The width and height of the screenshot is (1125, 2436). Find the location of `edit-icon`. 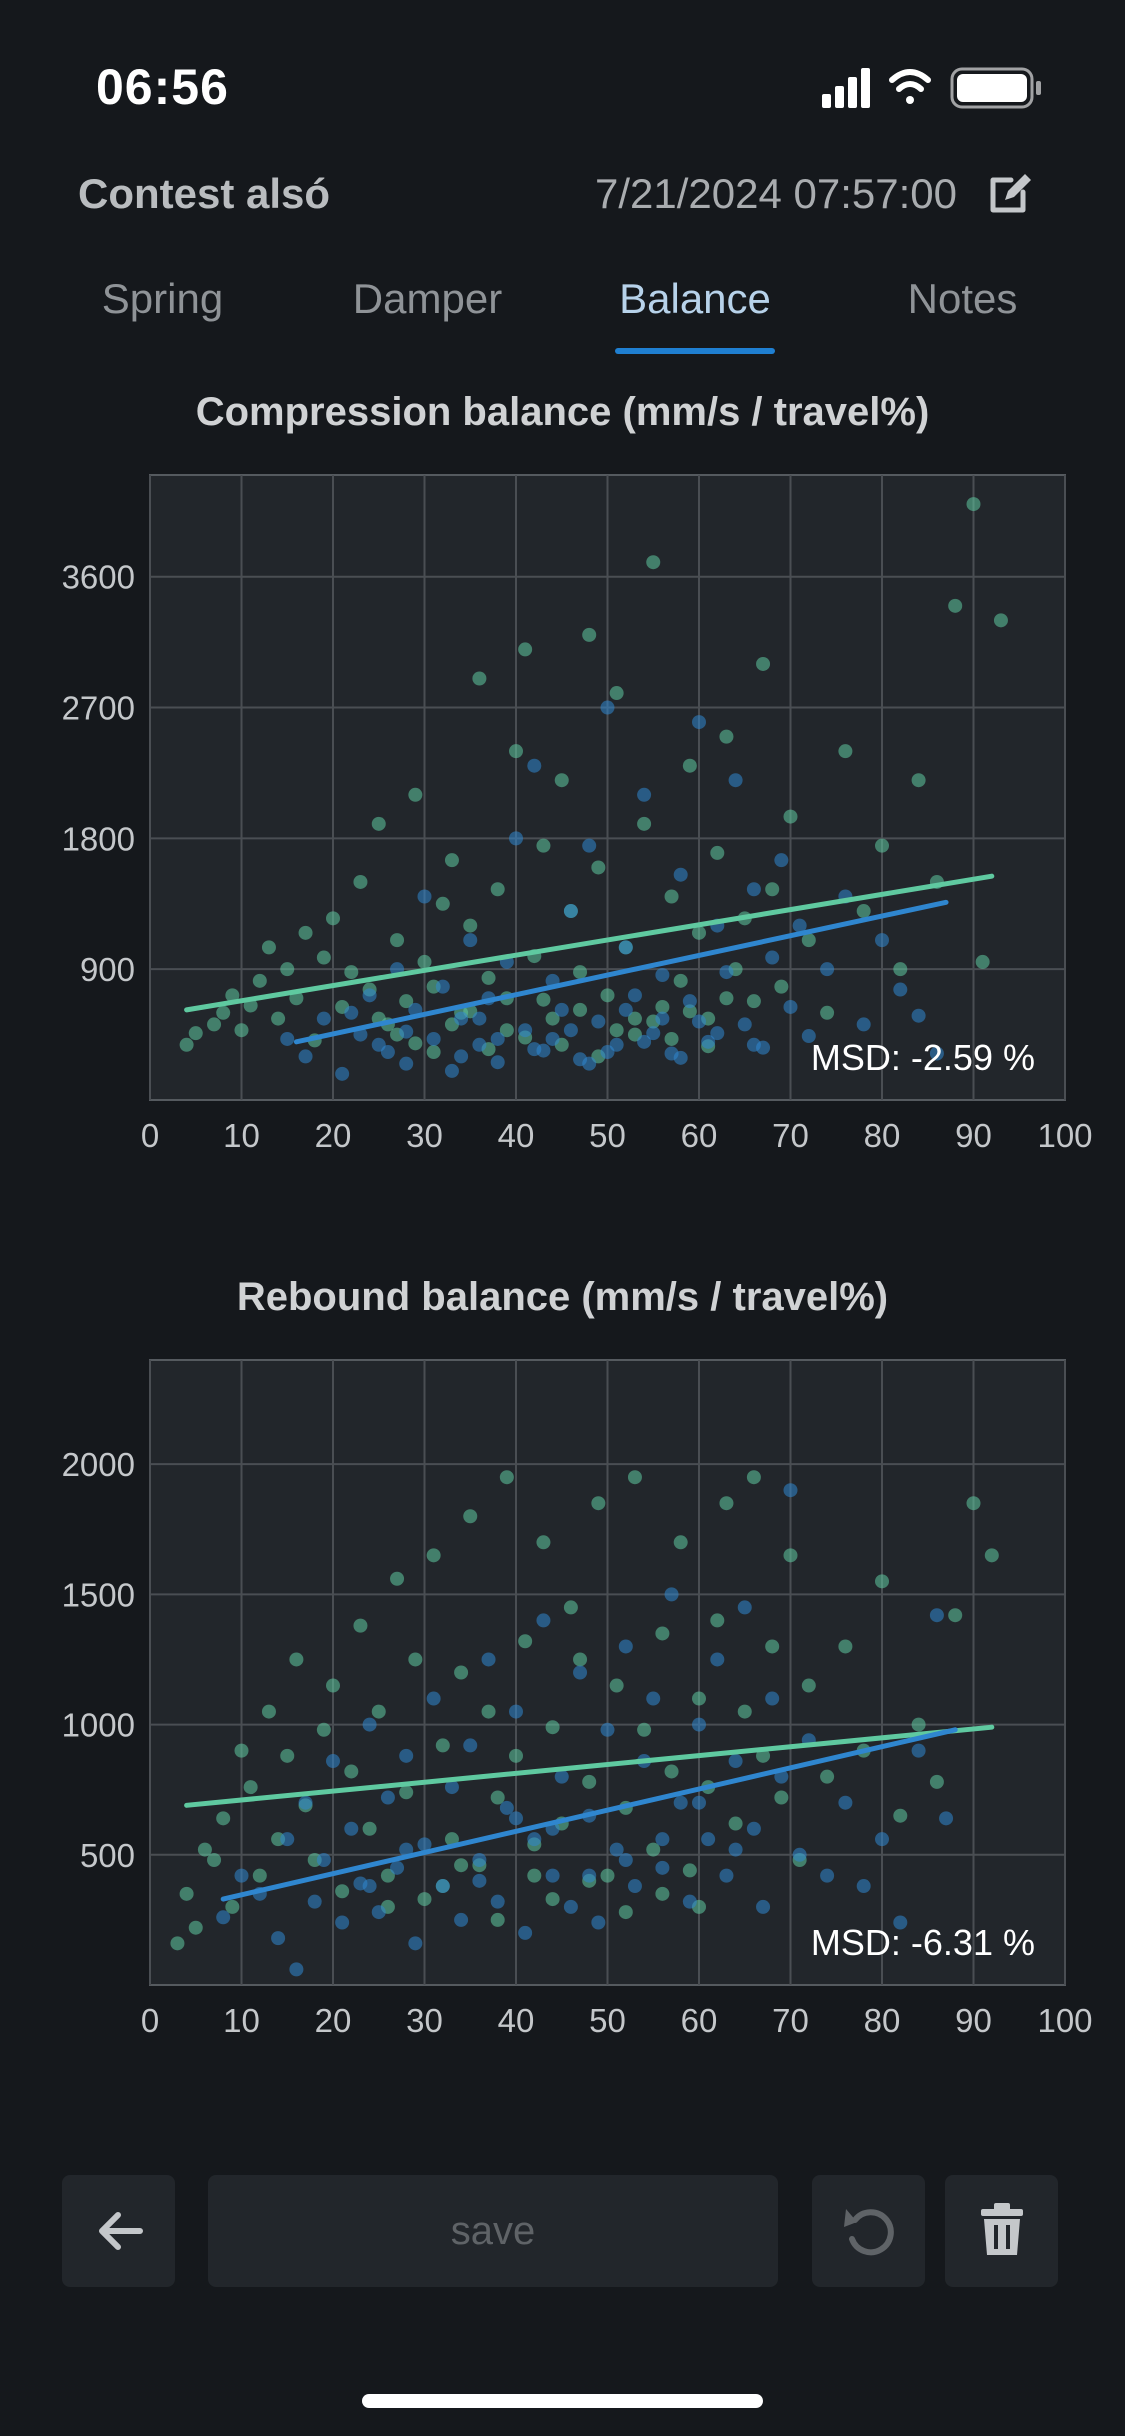

edit-icon is located at coordinates (1010, 193).